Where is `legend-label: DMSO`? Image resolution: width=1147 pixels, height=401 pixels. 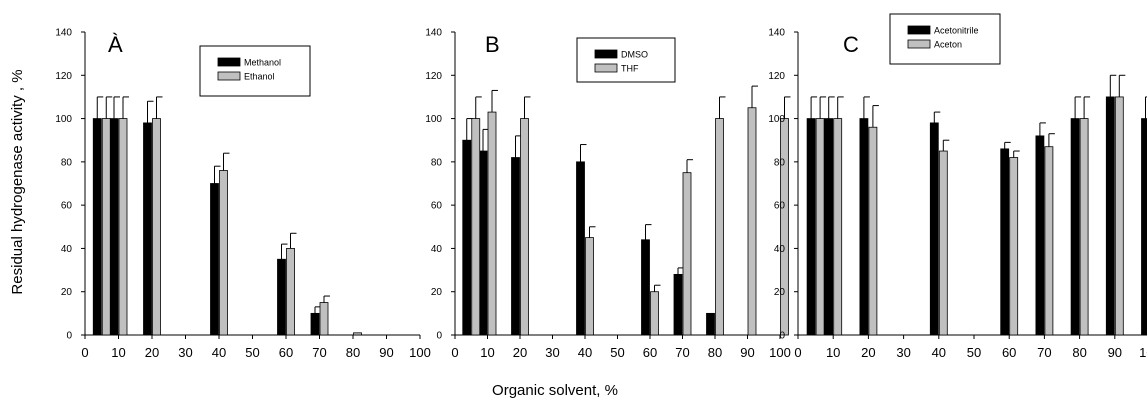 legend-label: DMSO is located at coordinates (634, 55).